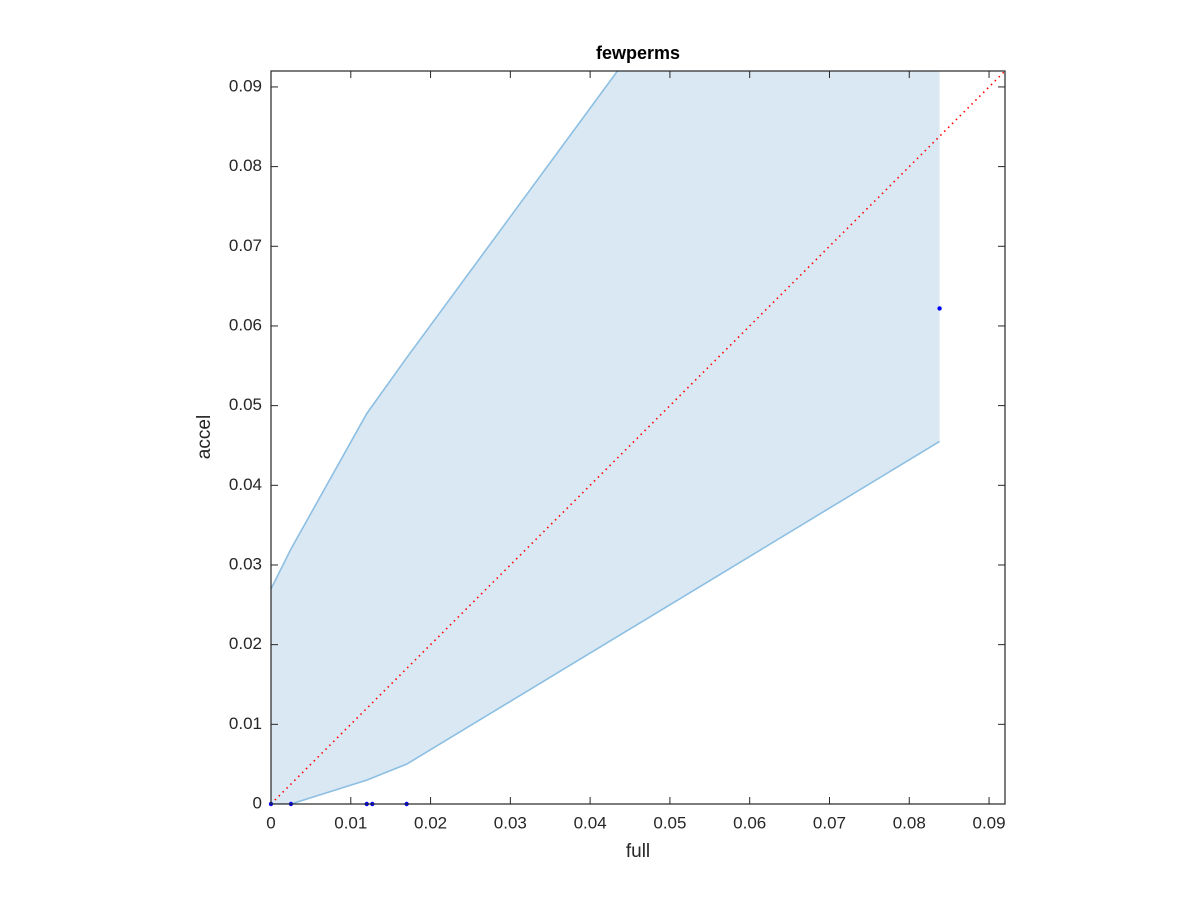  What do you see at coordinates (245, 324) in the screenshot?
I see `y-tick-label: 0.06` at bounding box center [245, 324].